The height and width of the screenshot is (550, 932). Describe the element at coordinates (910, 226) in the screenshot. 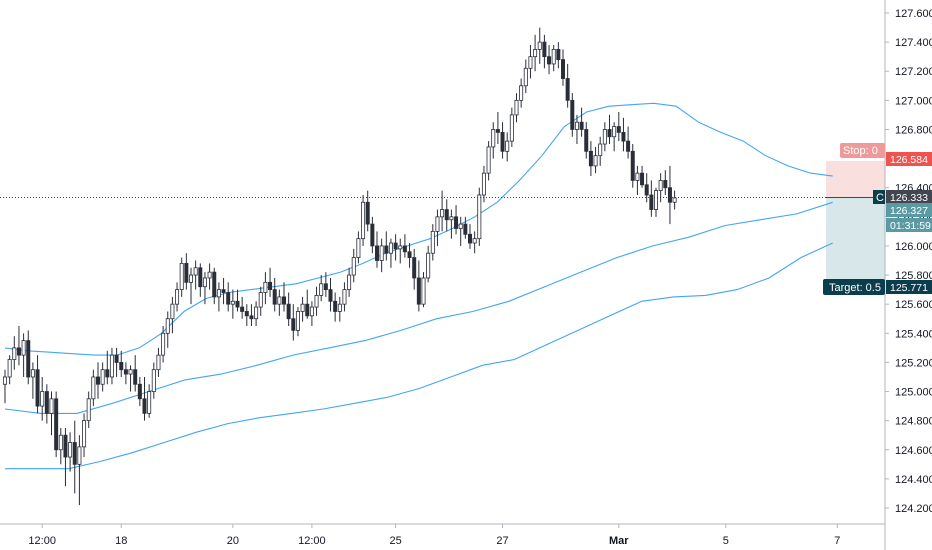

I see `price-tag-label: 01:31:59` at that location.